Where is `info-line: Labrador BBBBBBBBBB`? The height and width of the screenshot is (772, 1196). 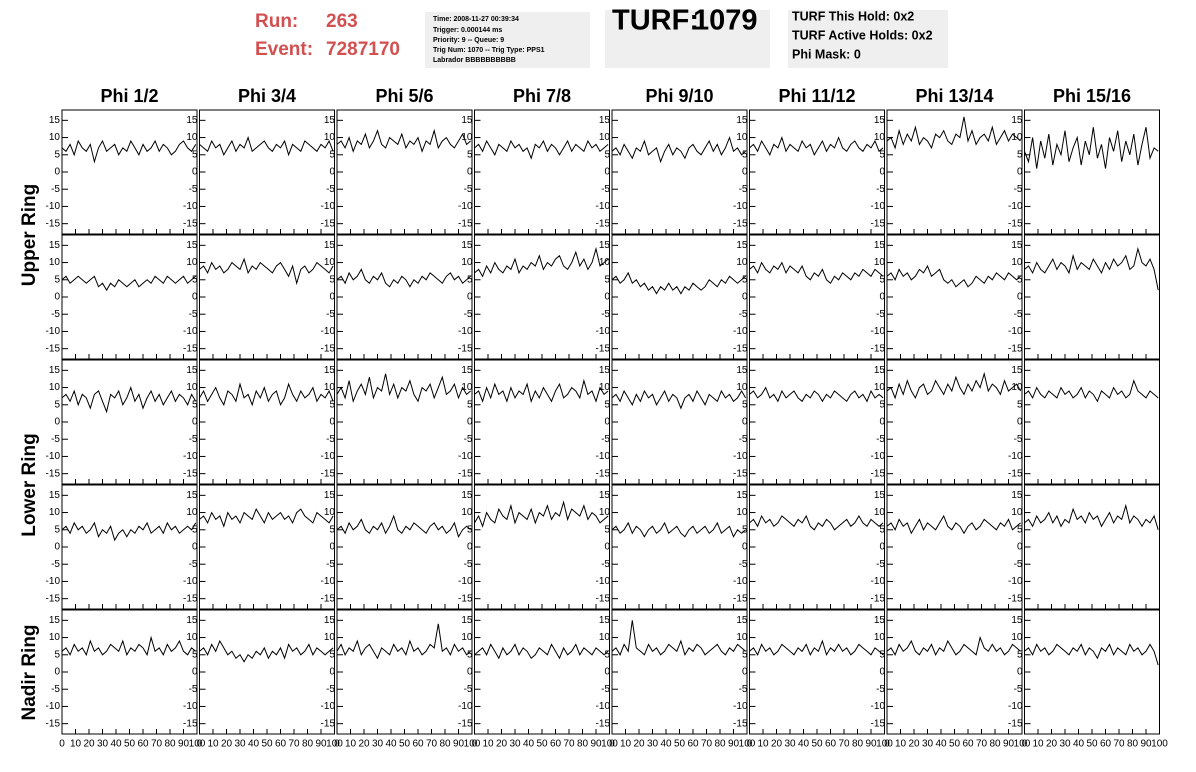
info-line: Labrador BBBBBBBBBB is located at coordinates (474, 60).